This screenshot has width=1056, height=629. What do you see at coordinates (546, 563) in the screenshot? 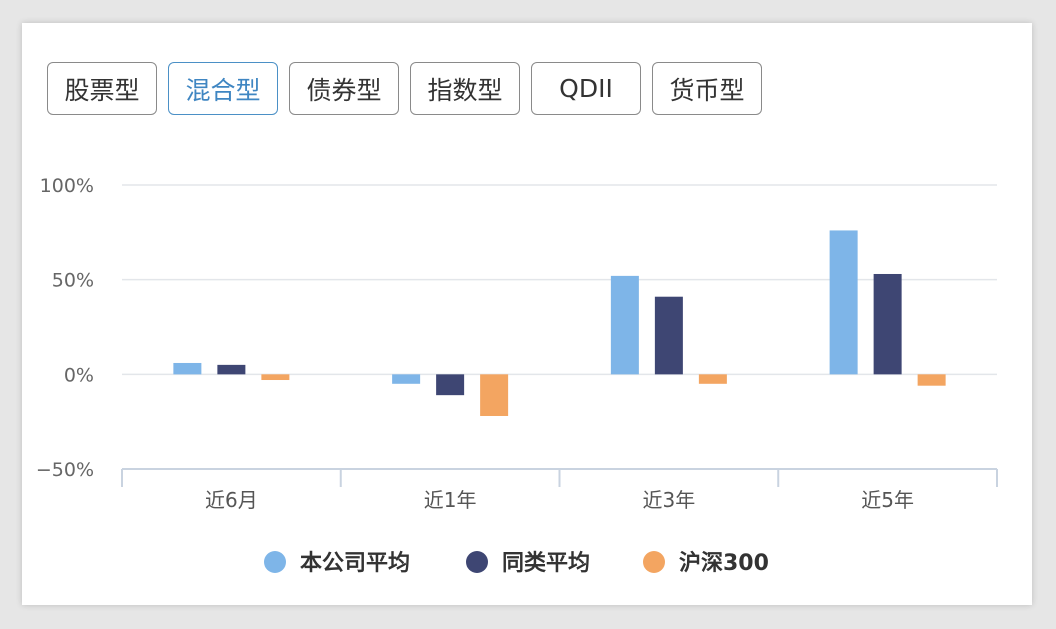
I see `legend-label: 同类平均` at bounding box center [546, 563].